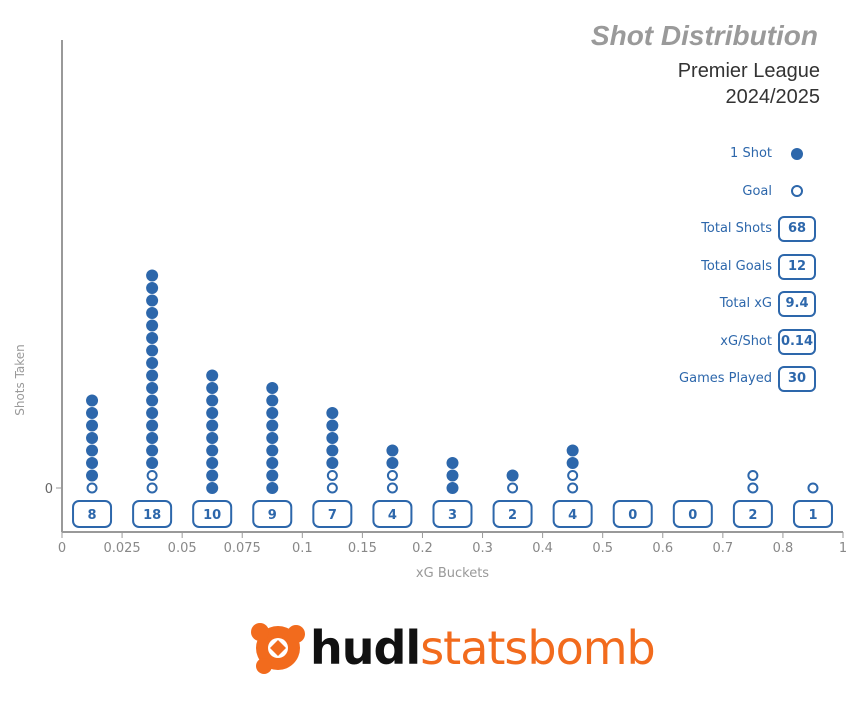  What do you see at coordinates (662, 548) in the screenshot?
I see `x-tick-label: 0.6` at bounding box center [662, 548].